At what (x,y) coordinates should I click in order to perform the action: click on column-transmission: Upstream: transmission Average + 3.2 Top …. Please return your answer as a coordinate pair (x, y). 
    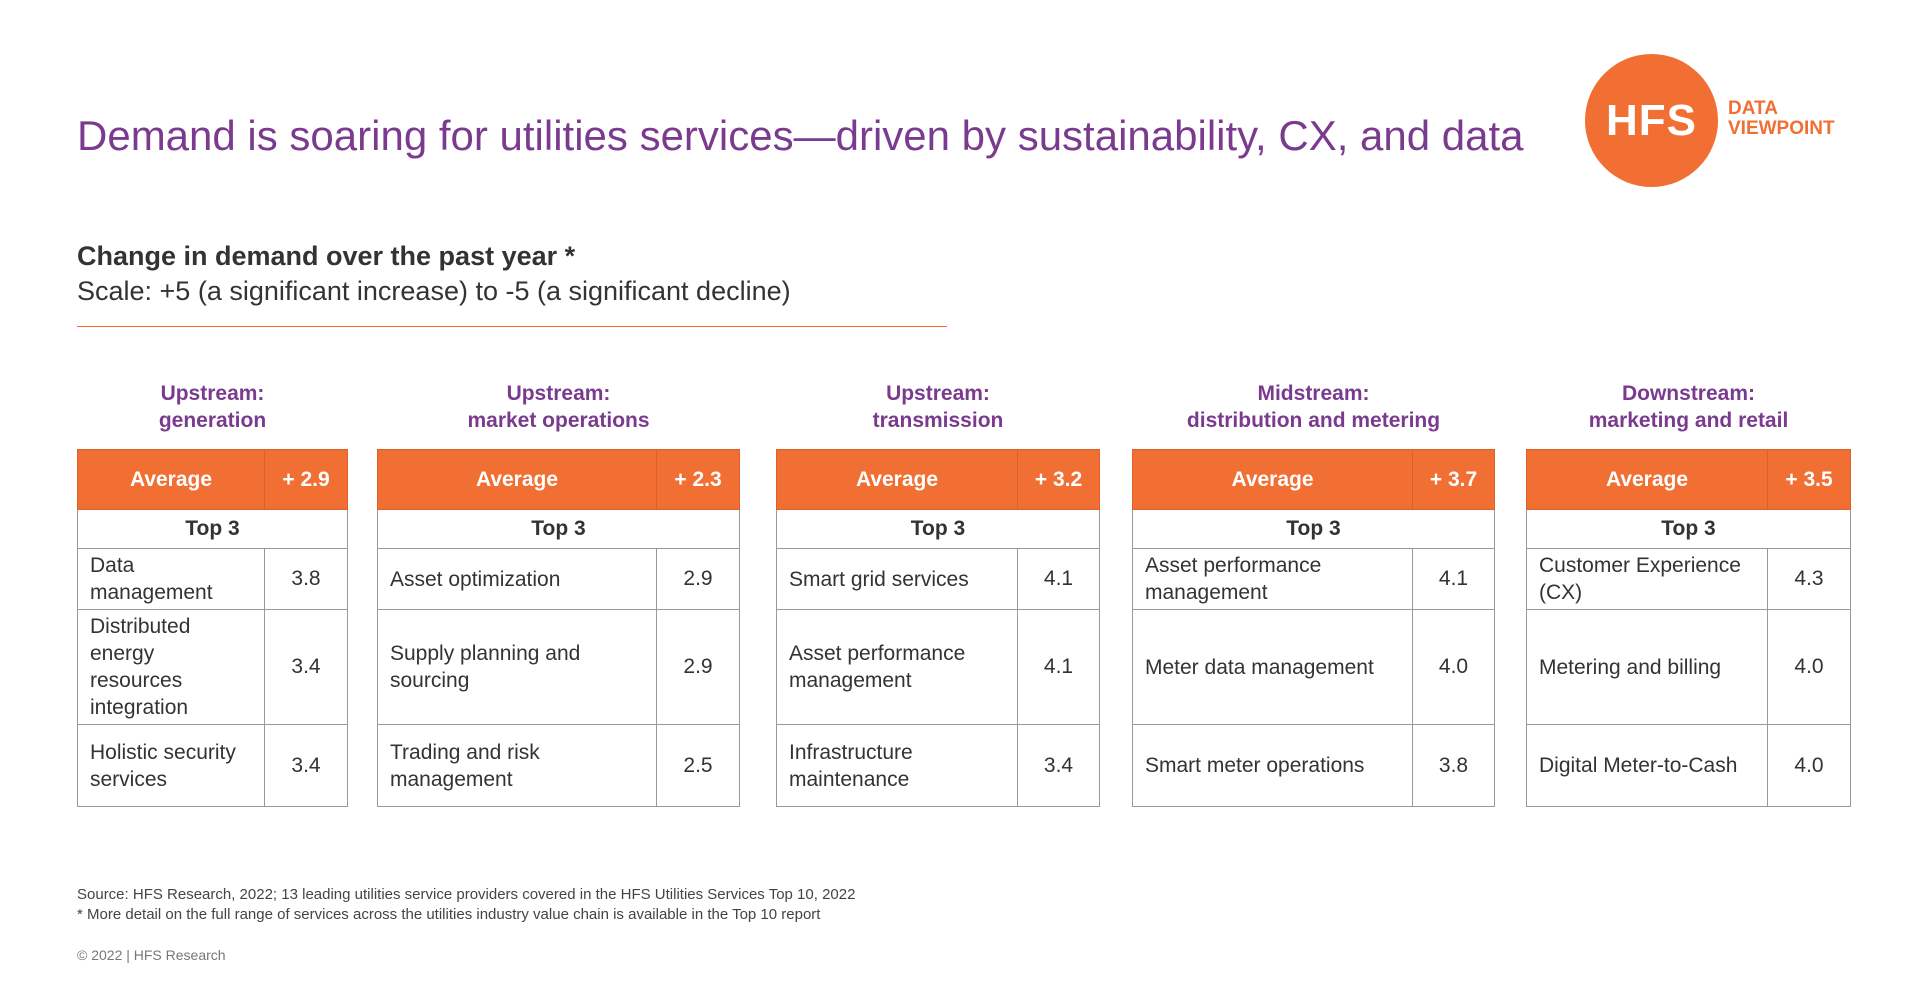
    Looking at the image, I should click on (938, 593).